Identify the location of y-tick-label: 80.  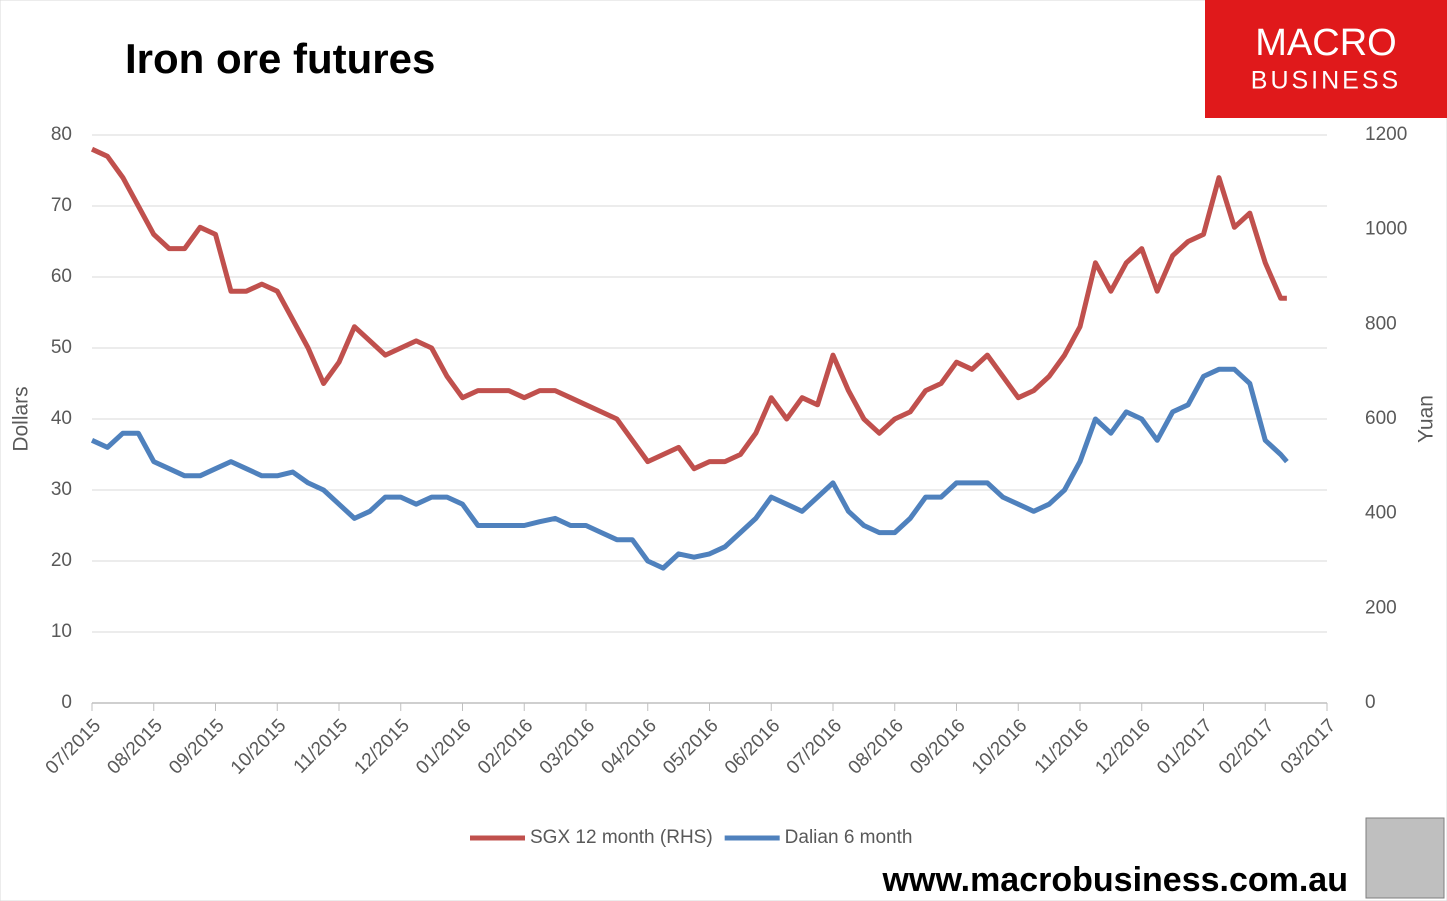
(61, 134).